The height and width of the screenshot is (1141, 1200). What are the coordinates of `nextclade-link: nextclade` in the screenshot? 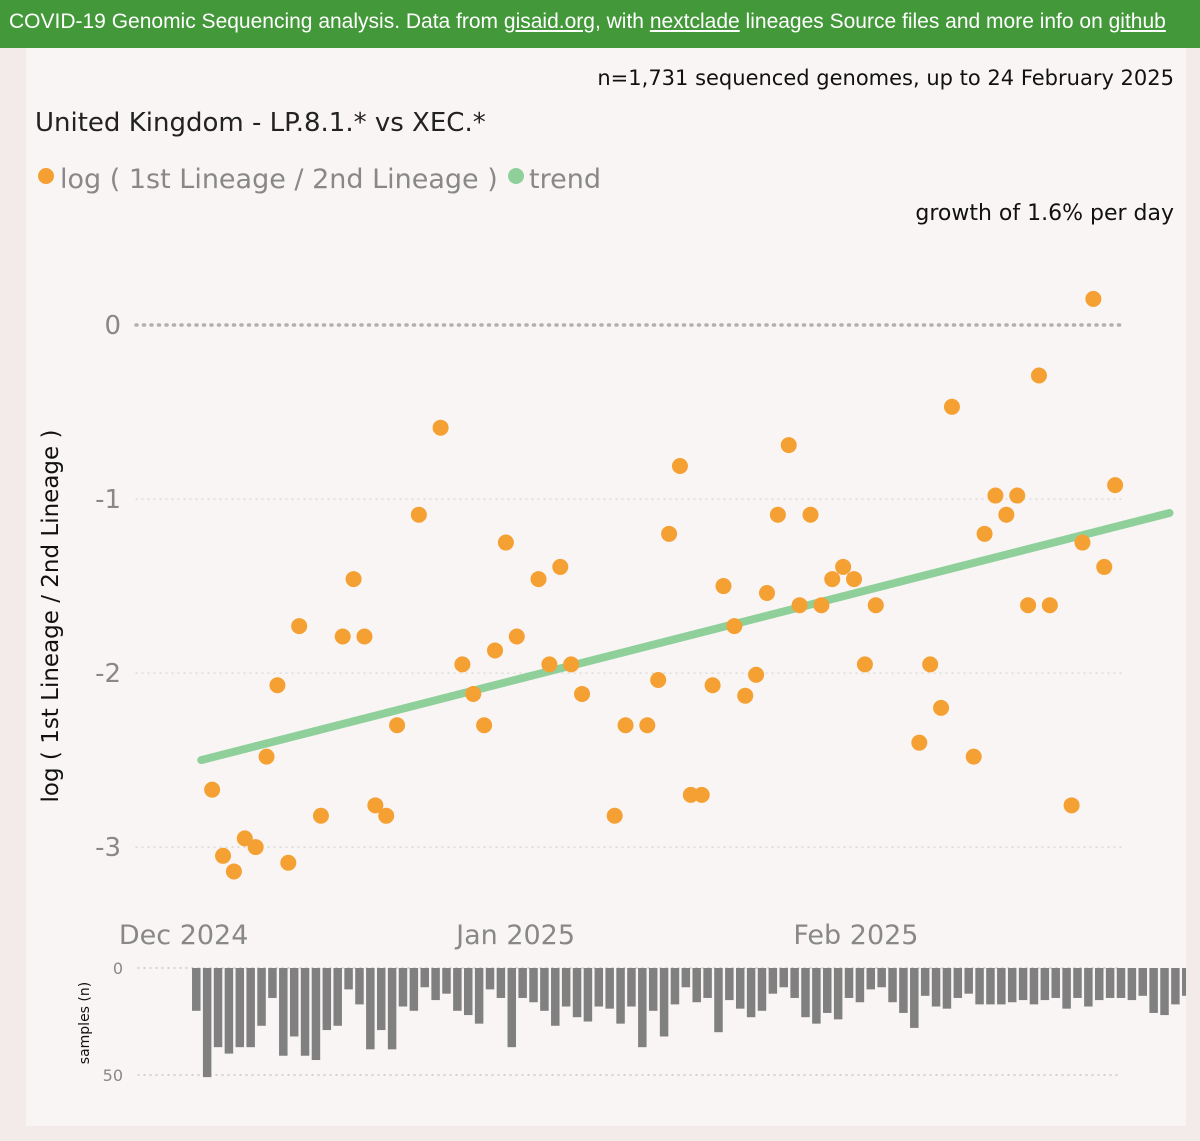 It's located at (694, 21).